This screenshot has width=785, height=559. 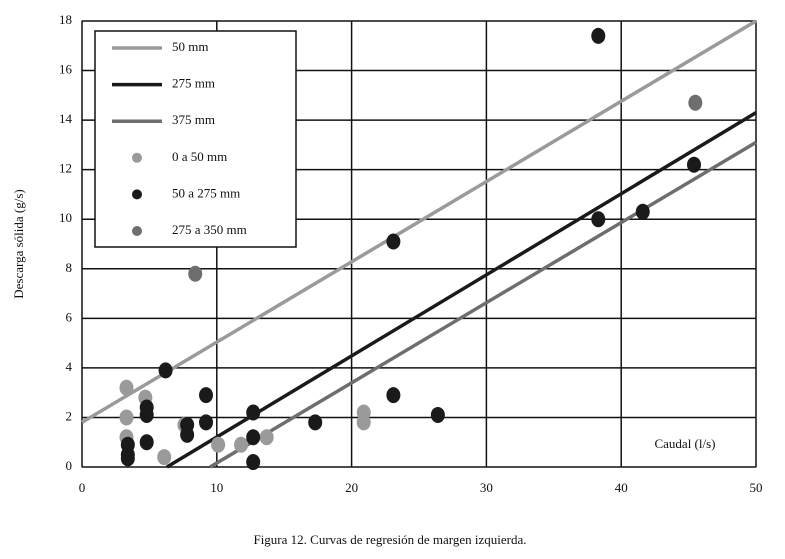 What do you see at coordinates (66, 69) in the screenshot?
I see `y-tick-label: 16` at bounding box center [66, 69].